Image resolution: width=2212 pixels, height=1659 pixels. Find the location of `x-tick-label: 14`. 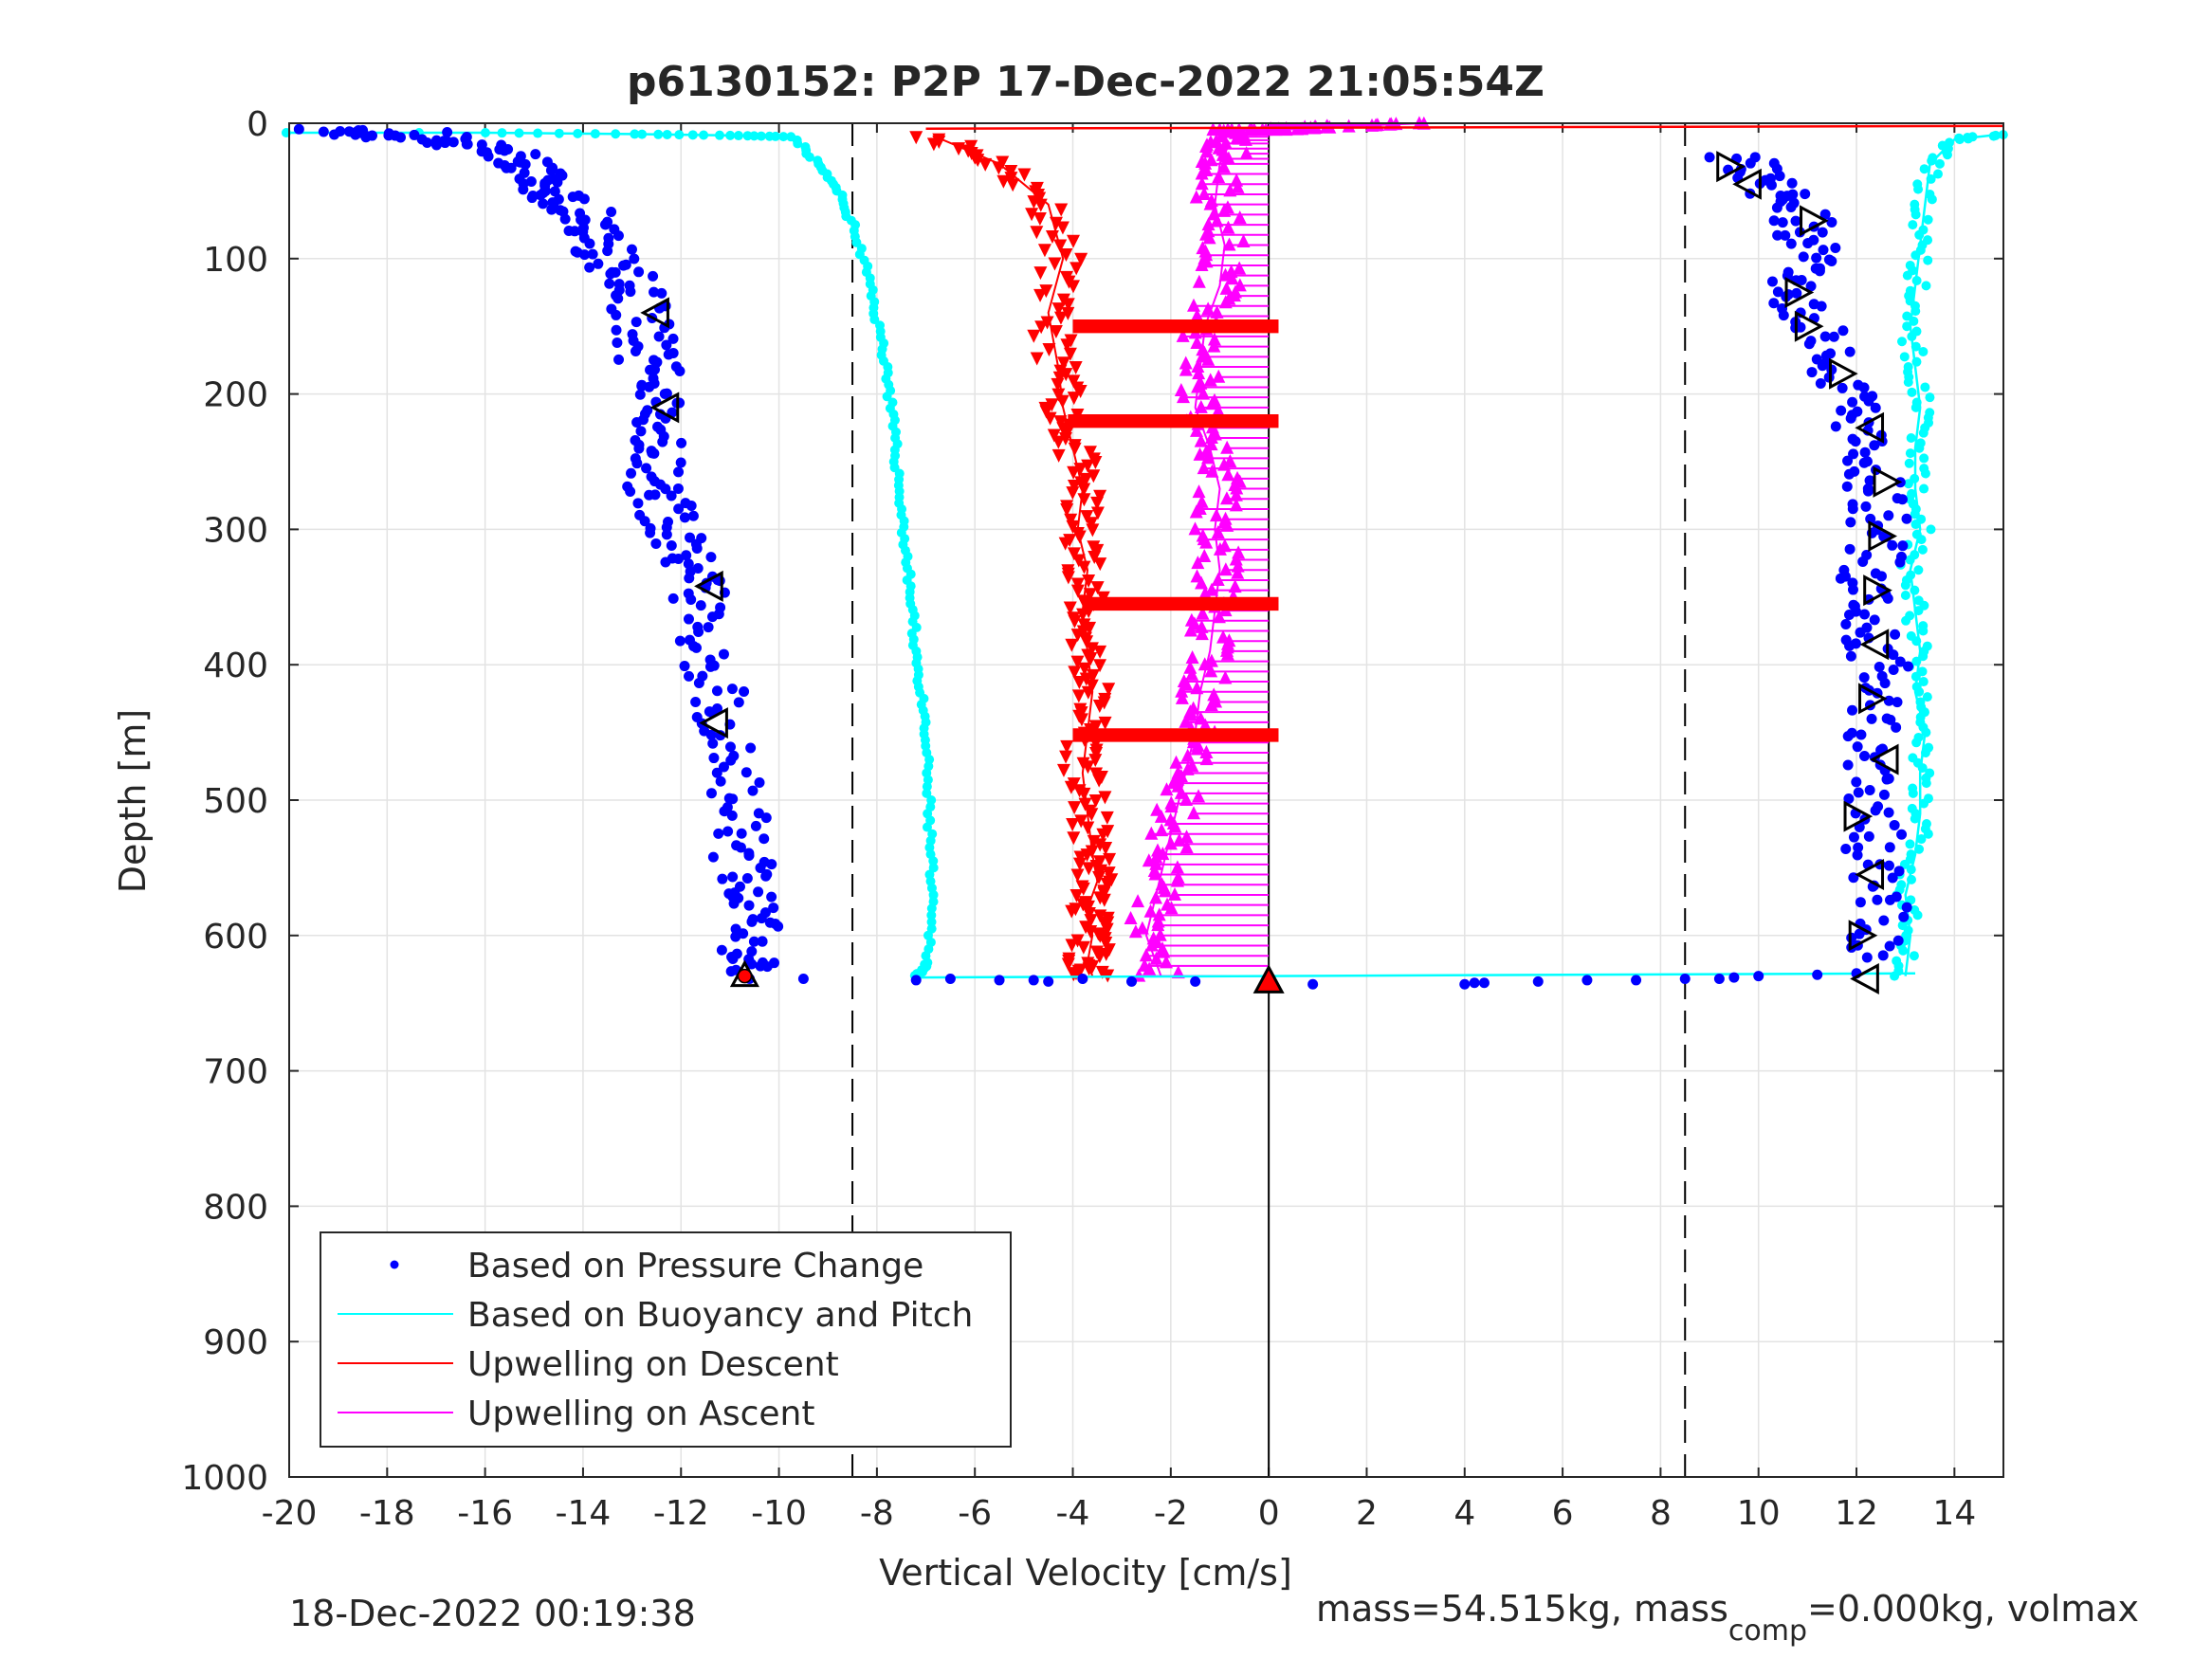

x-tick-label: 14 is located at coordinates (1954, 1513).